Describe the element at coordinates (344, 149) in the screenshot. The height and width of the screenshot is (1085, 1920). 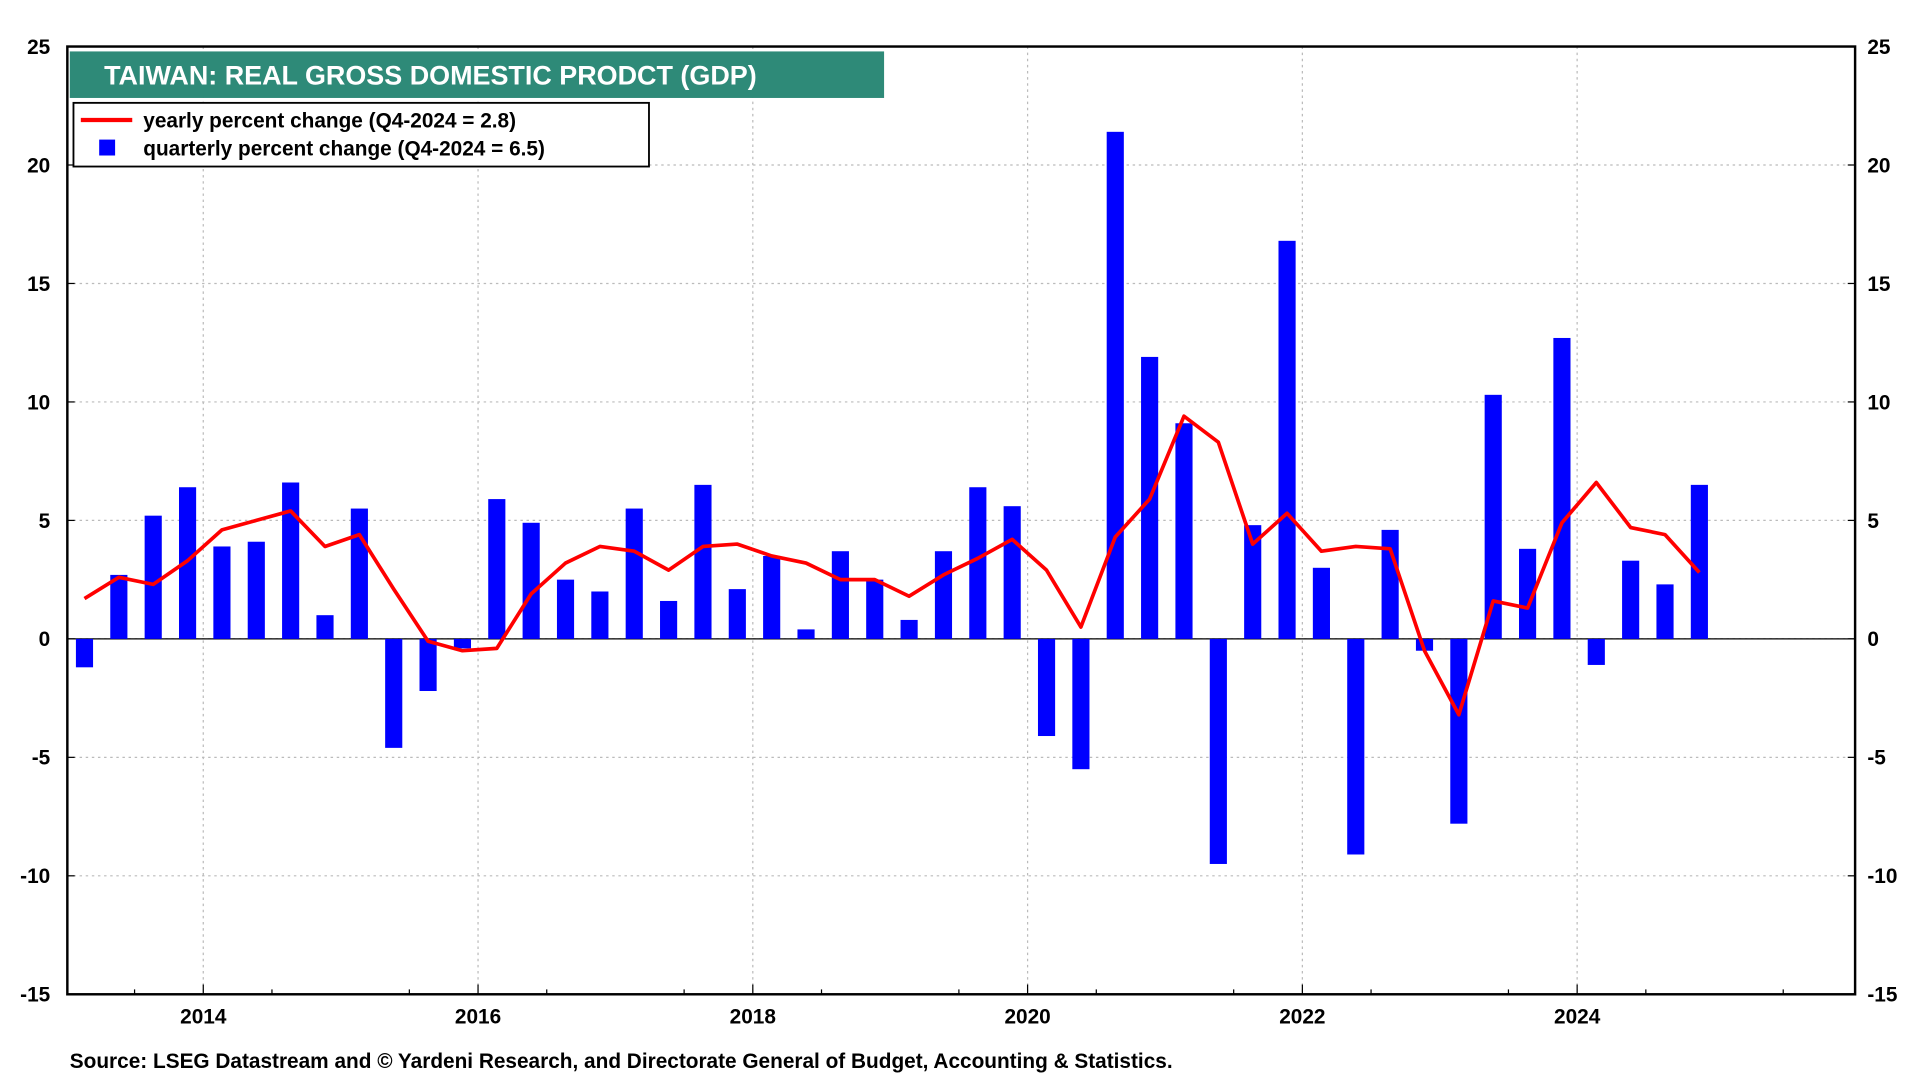
I see `legend-label-quarterly: quarterly percent change (Q4-2024 = 6.5)` at that location.